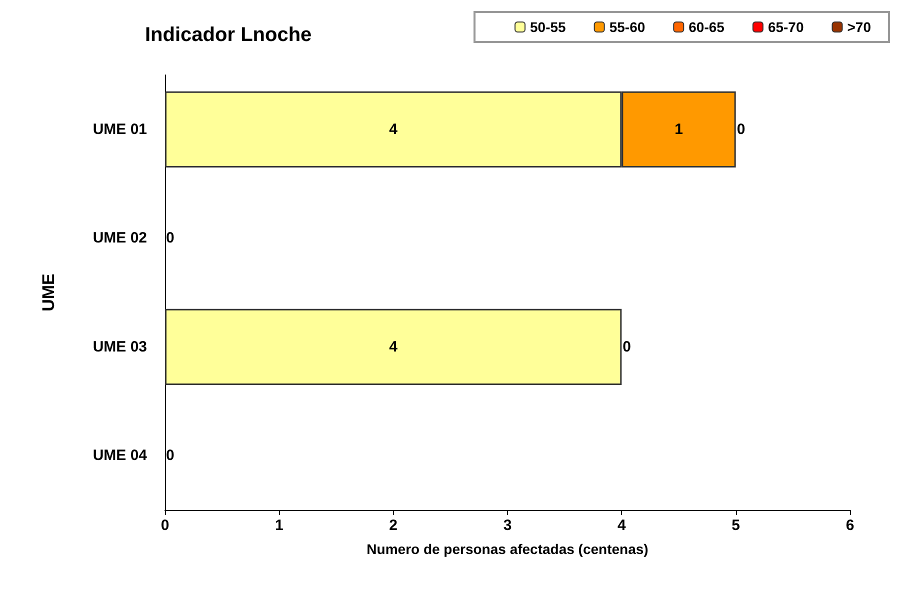 This screenshot has width=897, height=589. Describe the element at coordinates (120, 455) in the screenshot. I see `y-tick-label: UME 04` at that location.